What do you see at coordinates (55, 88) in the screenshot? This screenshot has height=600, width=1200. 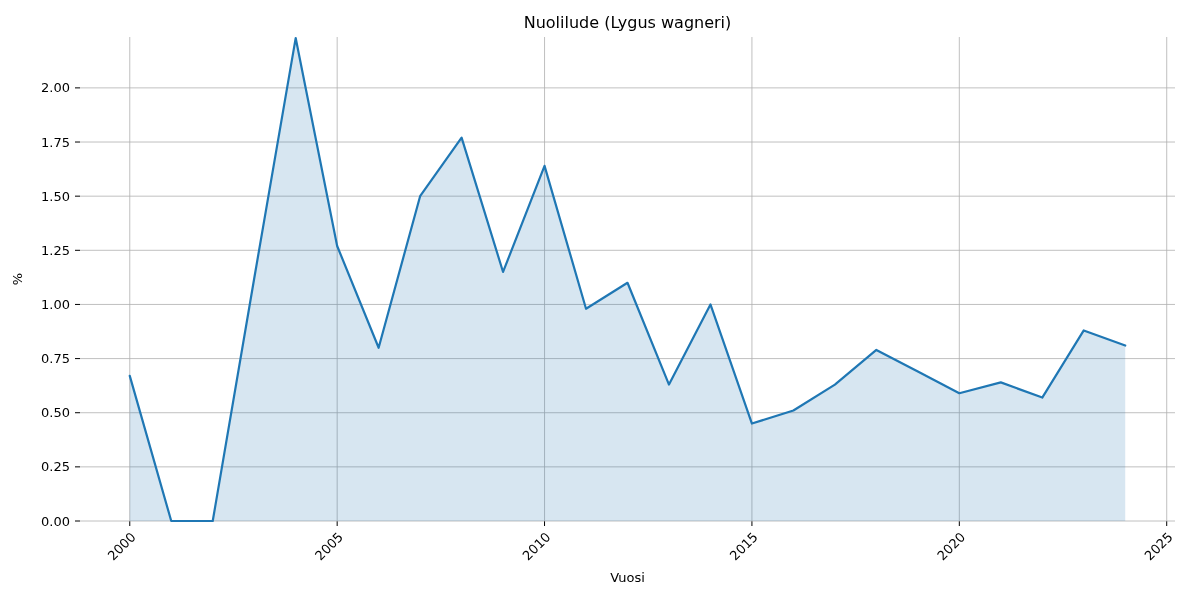 I see `y-tick-label: 2.00` at bounding box center [55, 88].